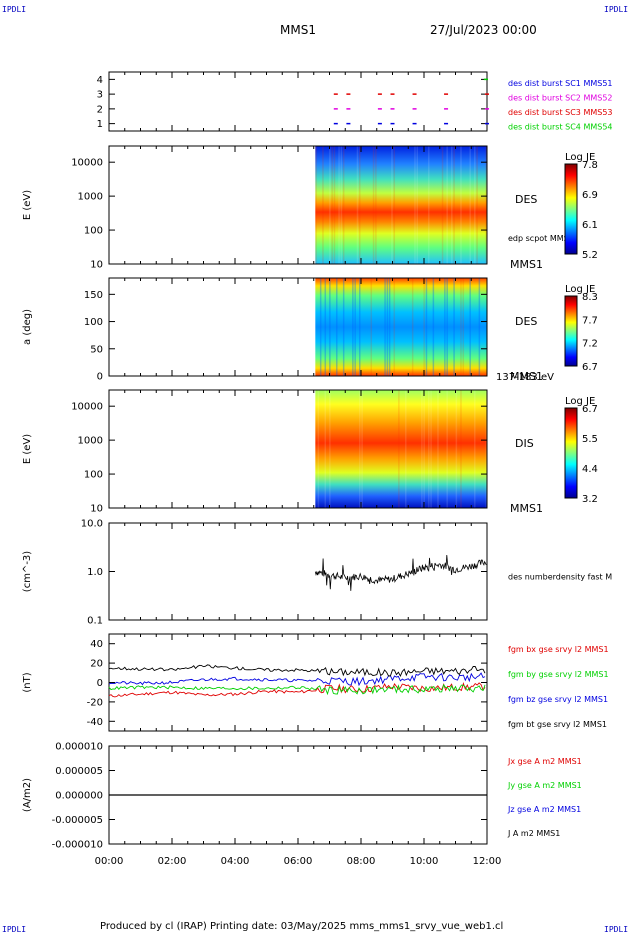  I want to click on y-tick-label: -20, so click(95, 702).